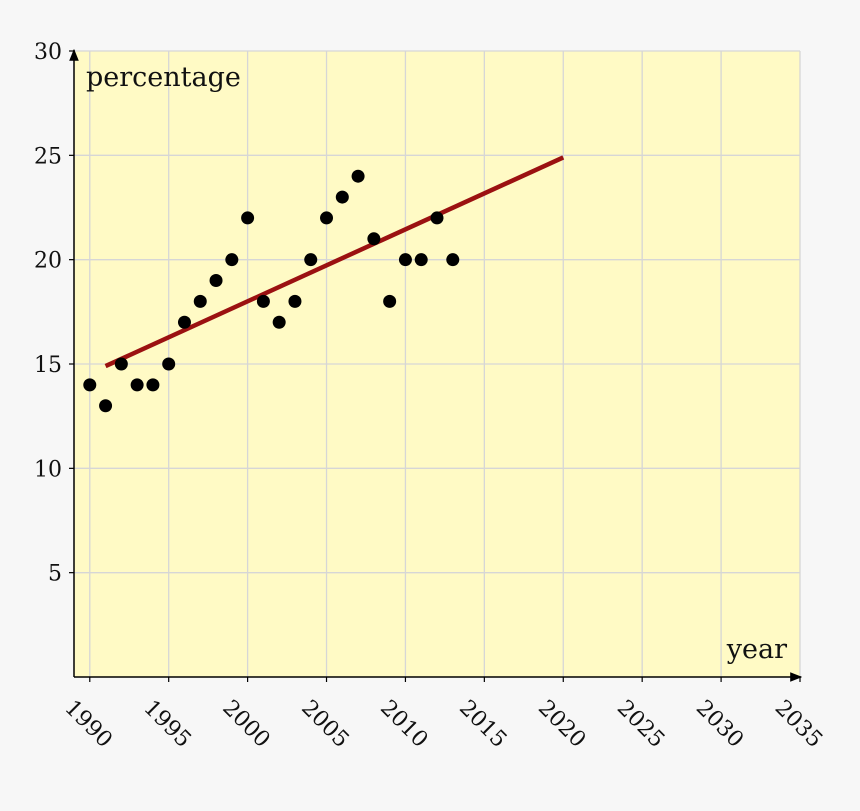  I want to click on y-axis-title: percentage, so click(163, 77).